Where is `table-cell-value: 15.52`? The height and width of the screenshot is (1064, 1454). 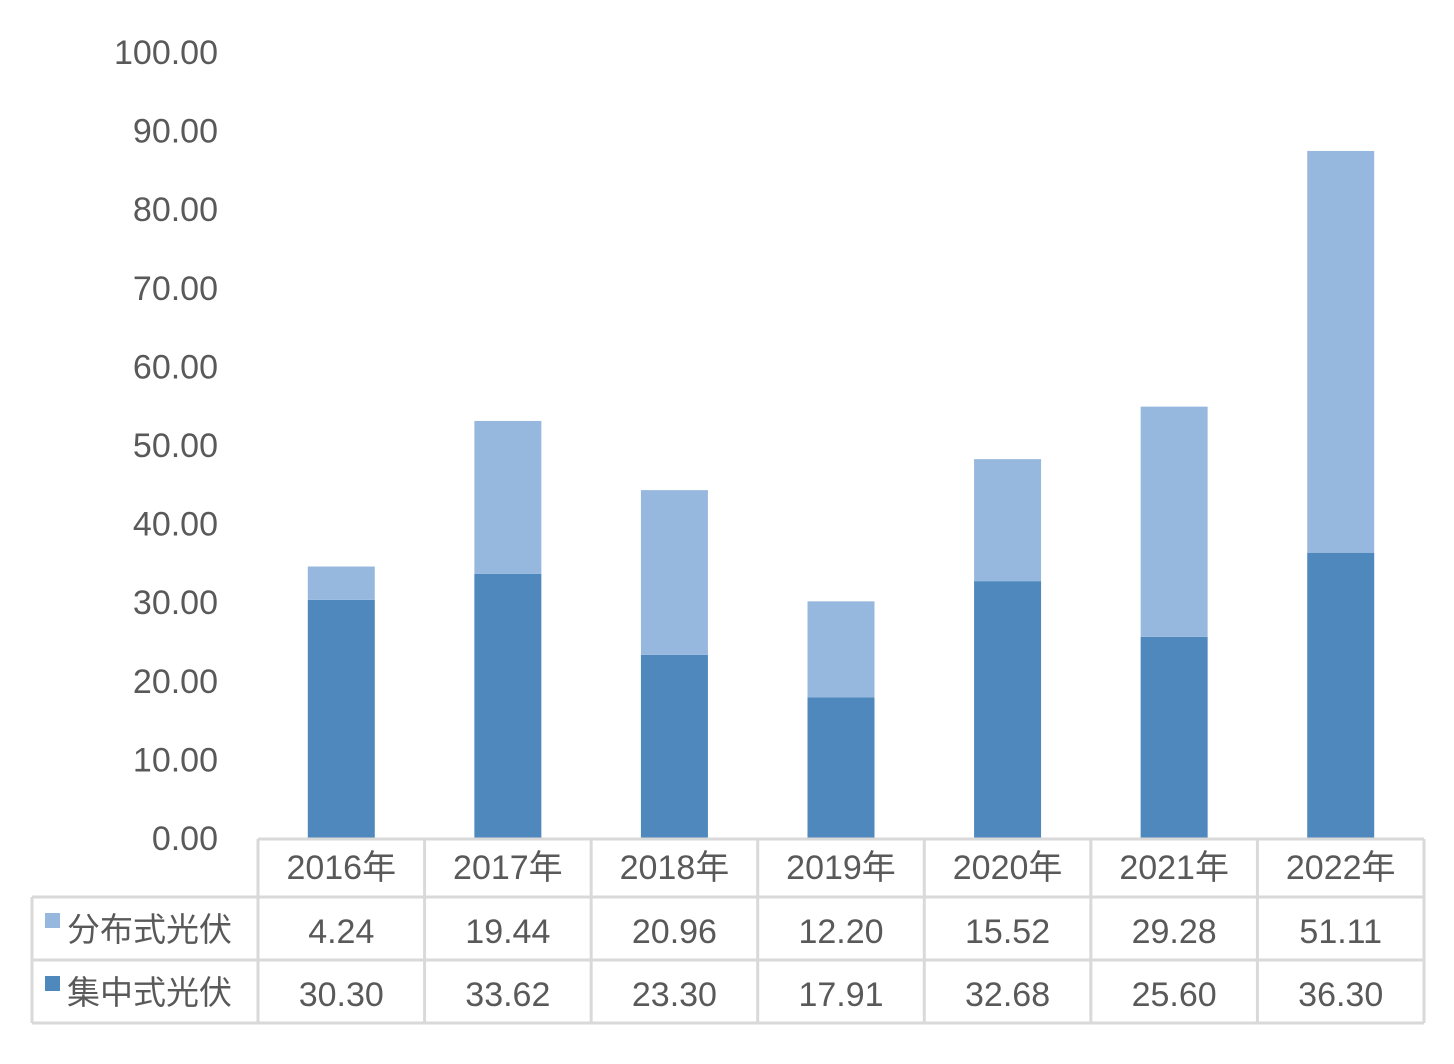 table-cell-value: 15.52 is located at coordinates (1007, 932).